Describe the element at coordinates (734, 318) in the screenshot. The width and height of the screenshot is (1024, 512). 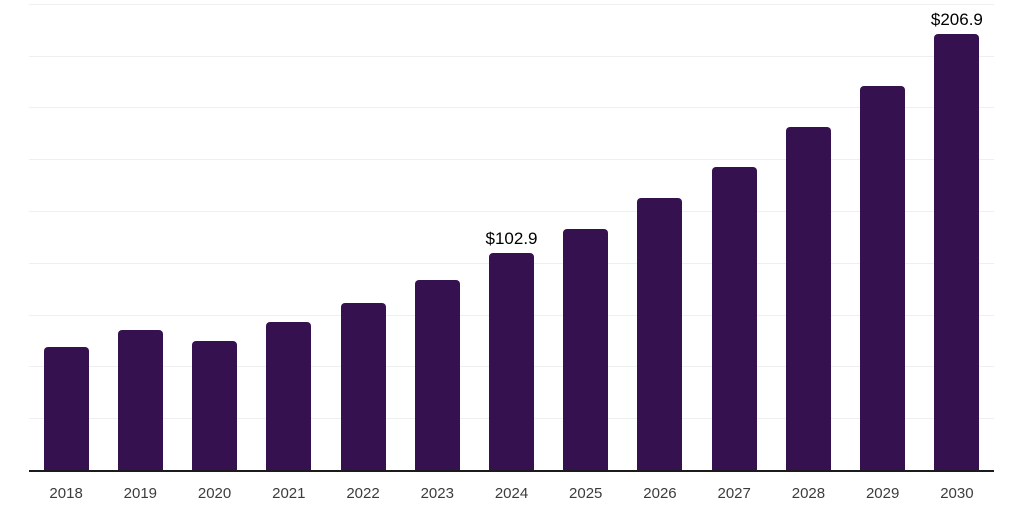
I see `bar-2027` at that location.